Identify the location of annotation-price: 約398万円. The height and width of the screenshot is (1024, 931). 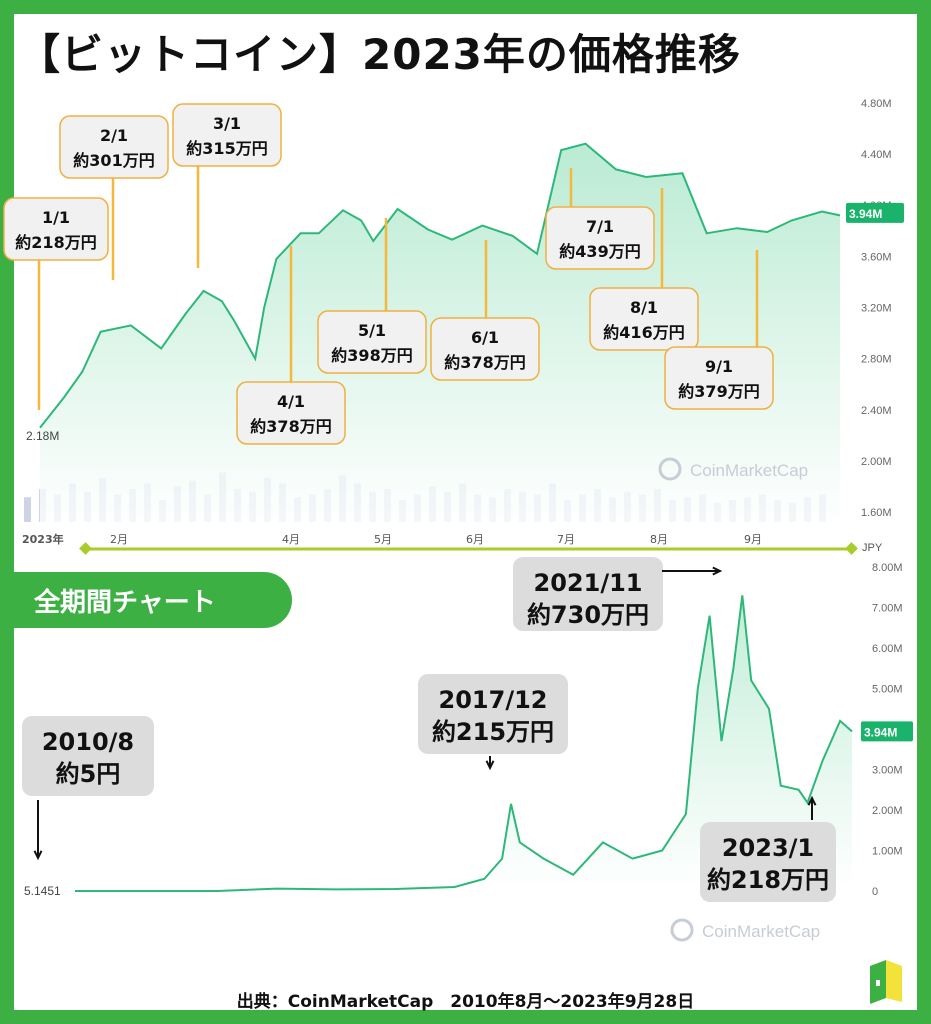
(371, 355).